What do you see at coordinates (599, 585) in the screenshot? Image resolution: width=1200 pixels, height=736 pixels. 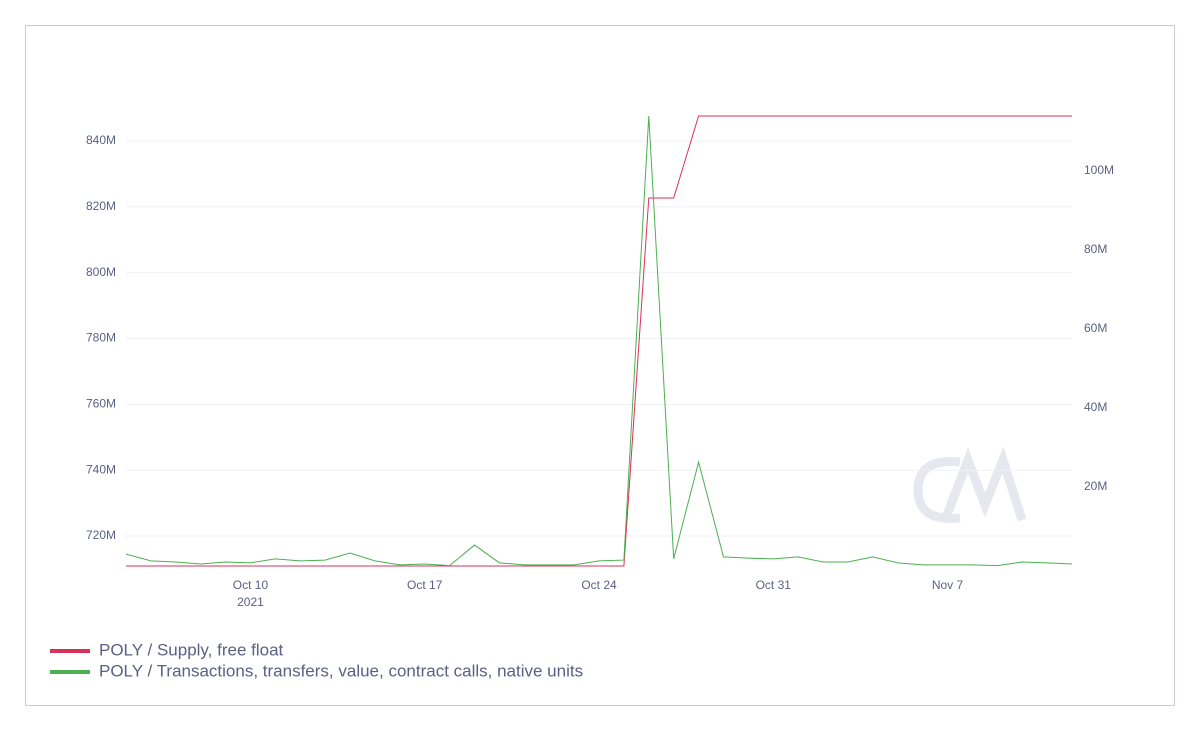 I see `x-tick-label: Oct 24` at bounding box center [599, 585].